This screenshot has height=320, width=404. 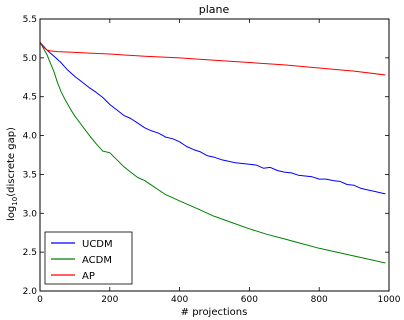 What do you see at coordinates (30, 175) in the screenshot?
I see `y-tick-label: 3.5` at bounding box center [30, 175].